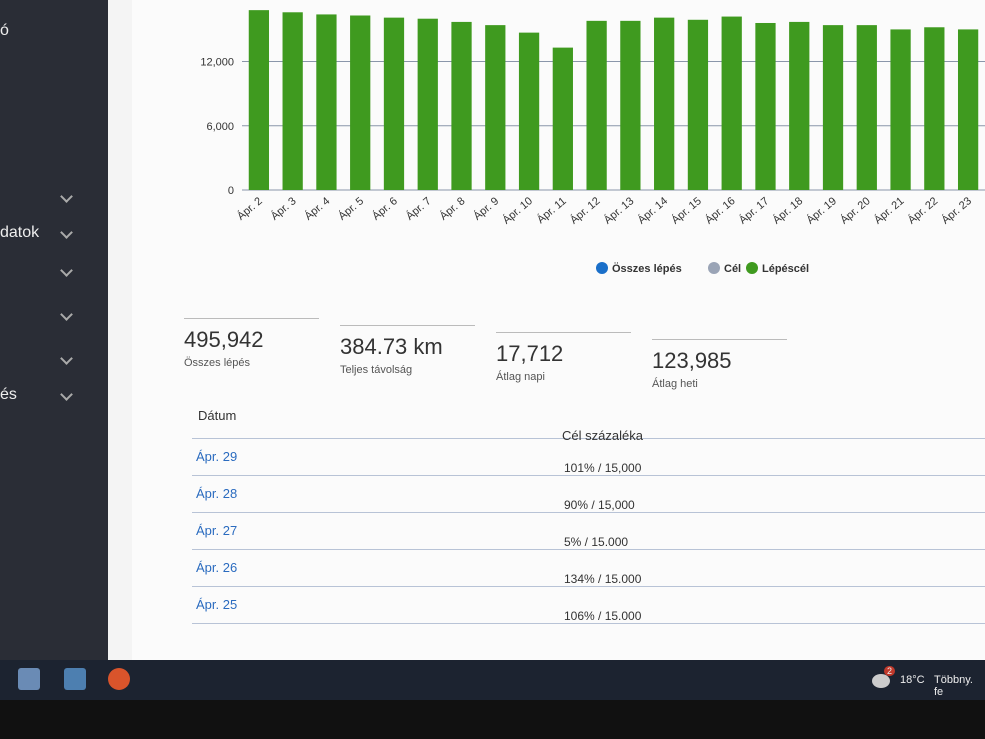 The height and width of the screenshot is (739, 985). I want to click on x-tick-label: Ápr. 20, so click(855, 210).